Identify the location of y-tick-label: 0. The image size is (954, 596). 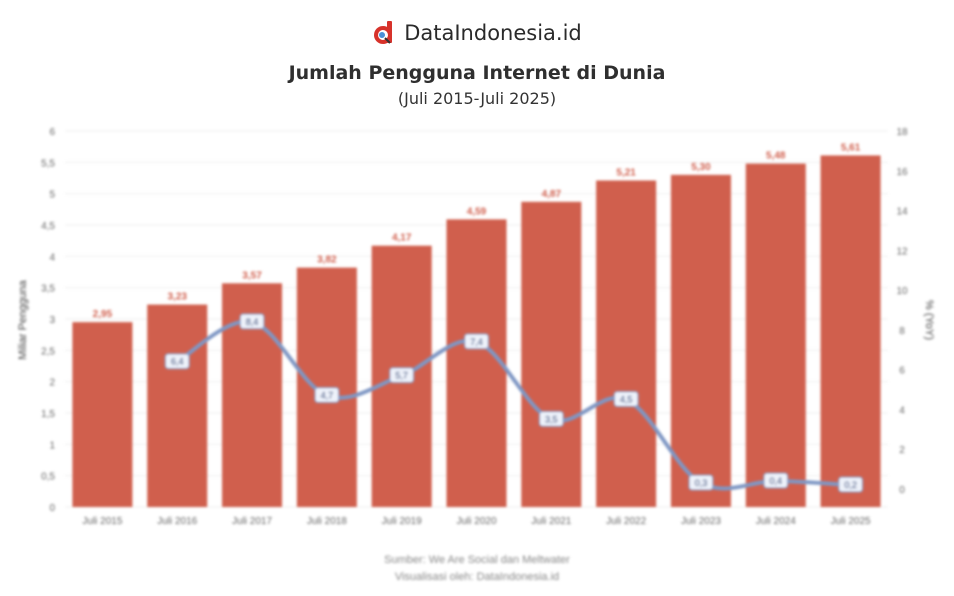
(52, 508).